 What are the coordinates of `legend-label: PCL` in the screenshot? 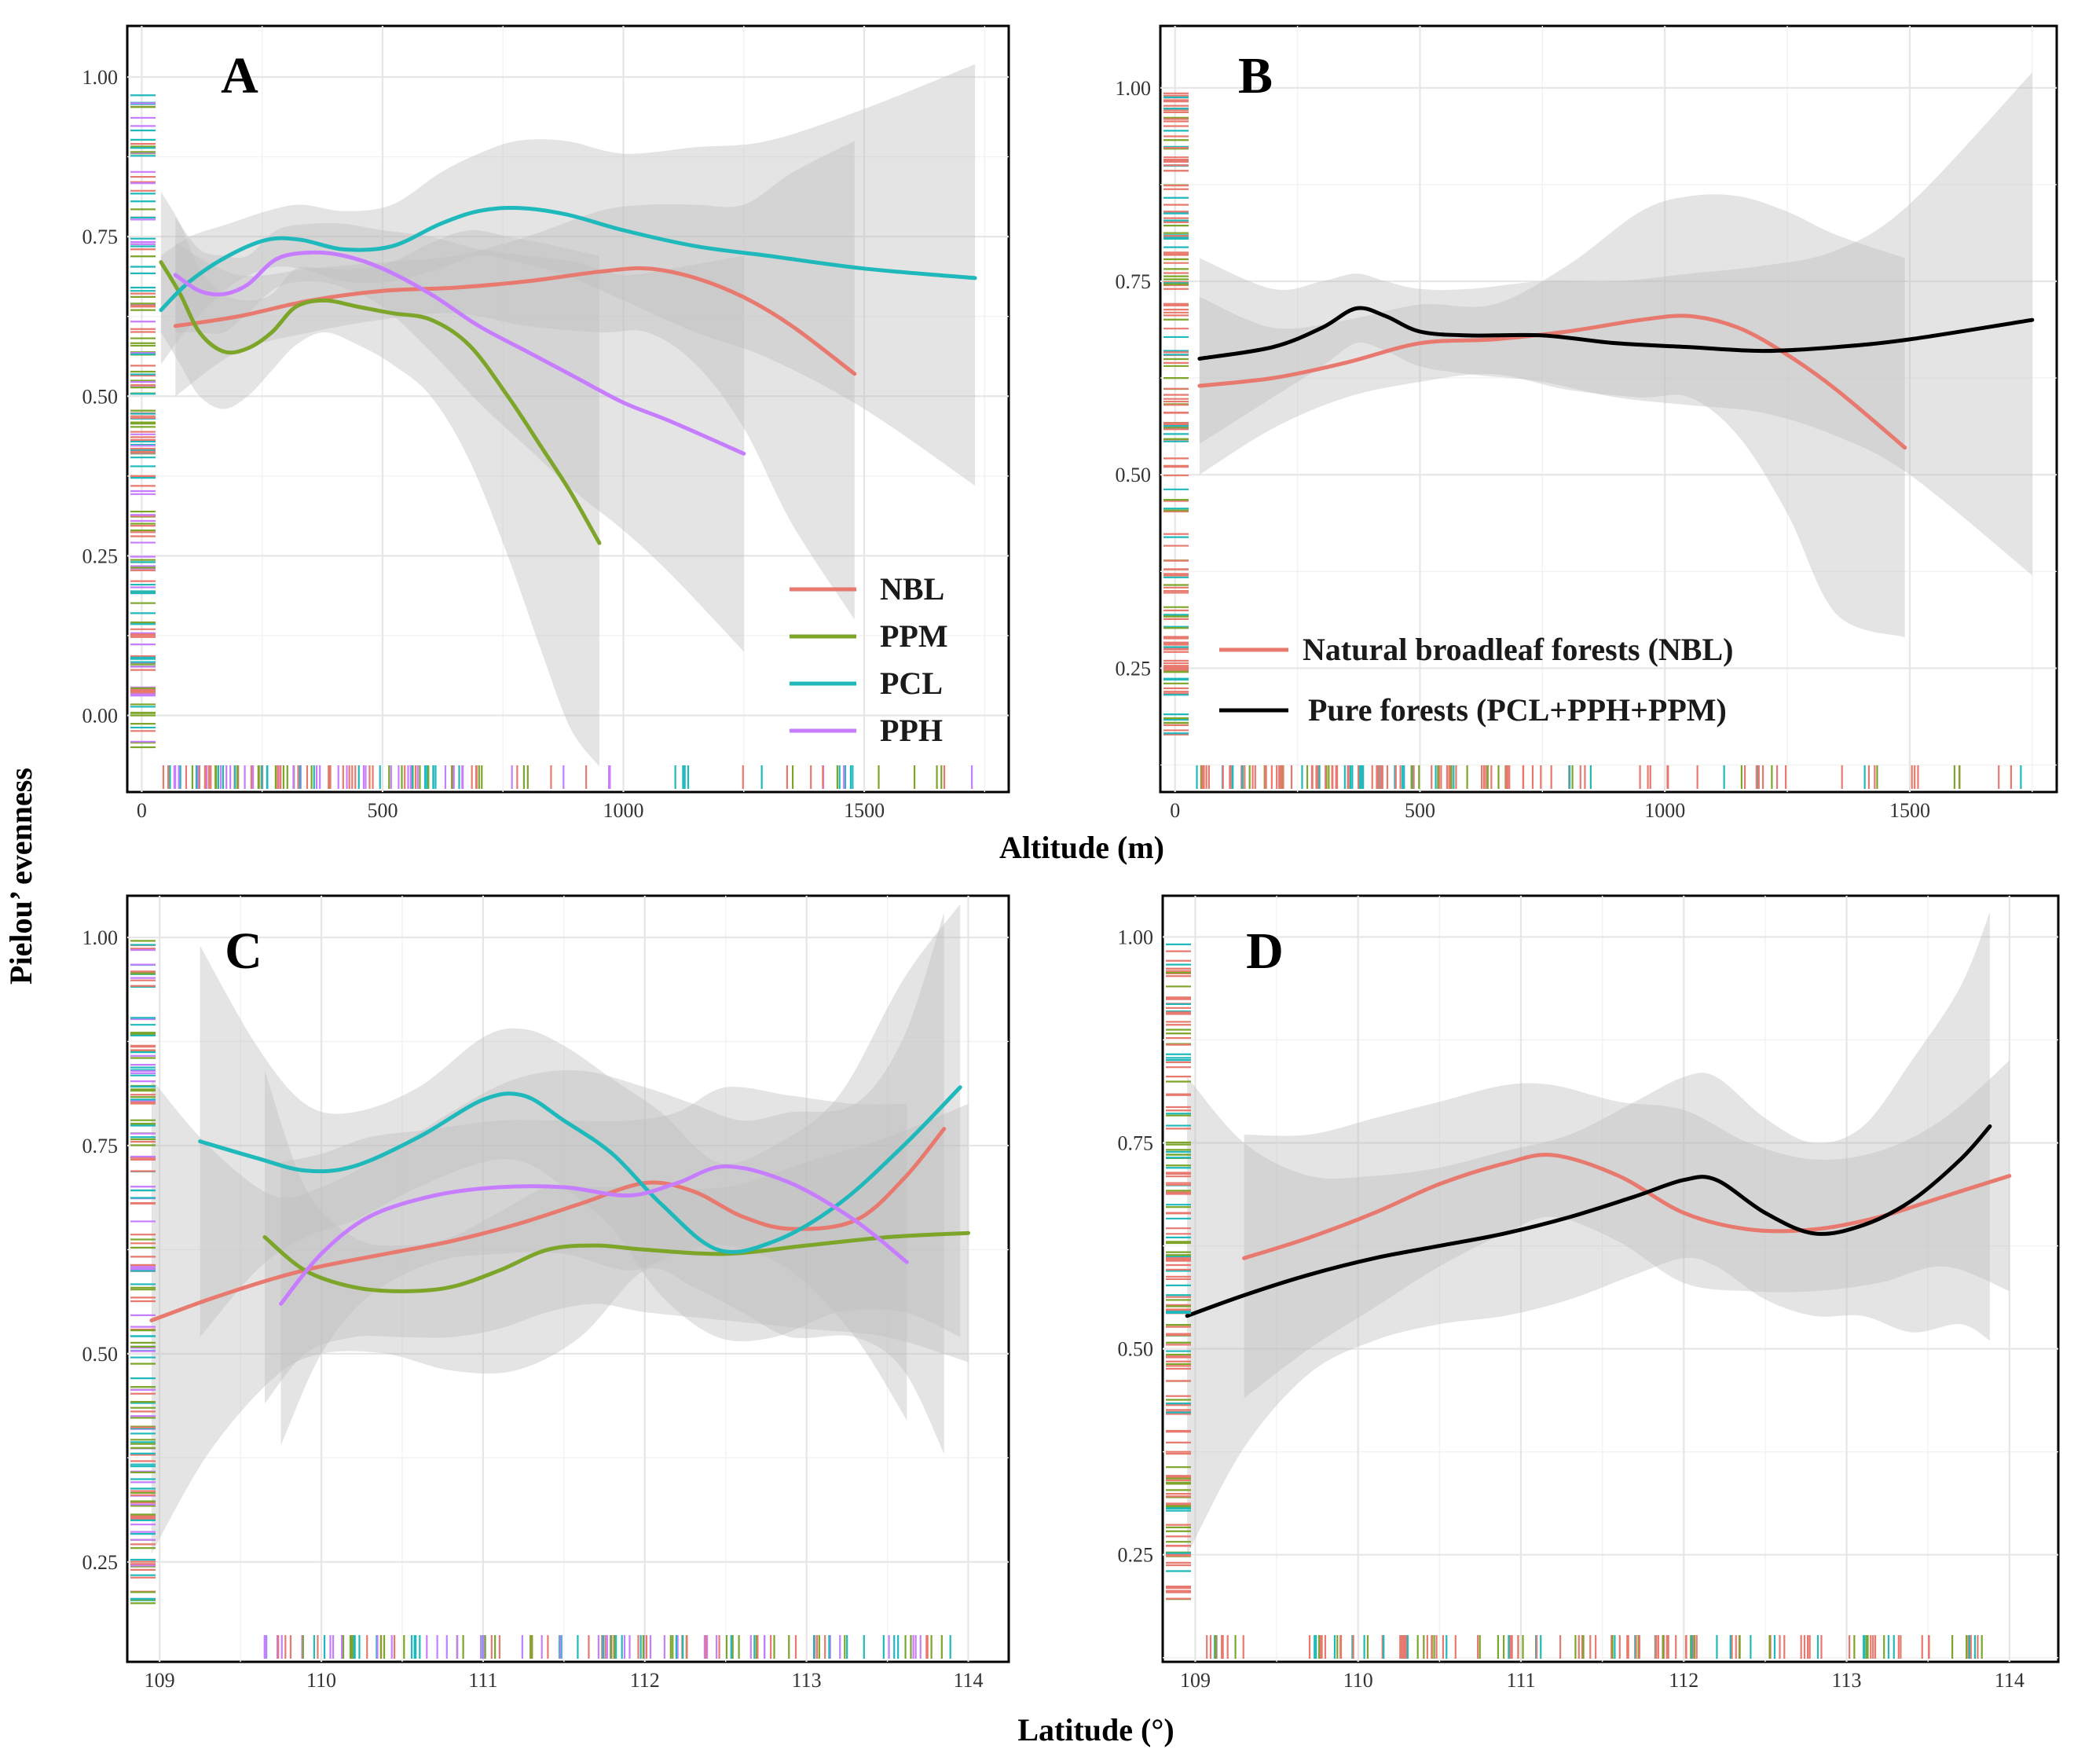 It's located at (912, 683).